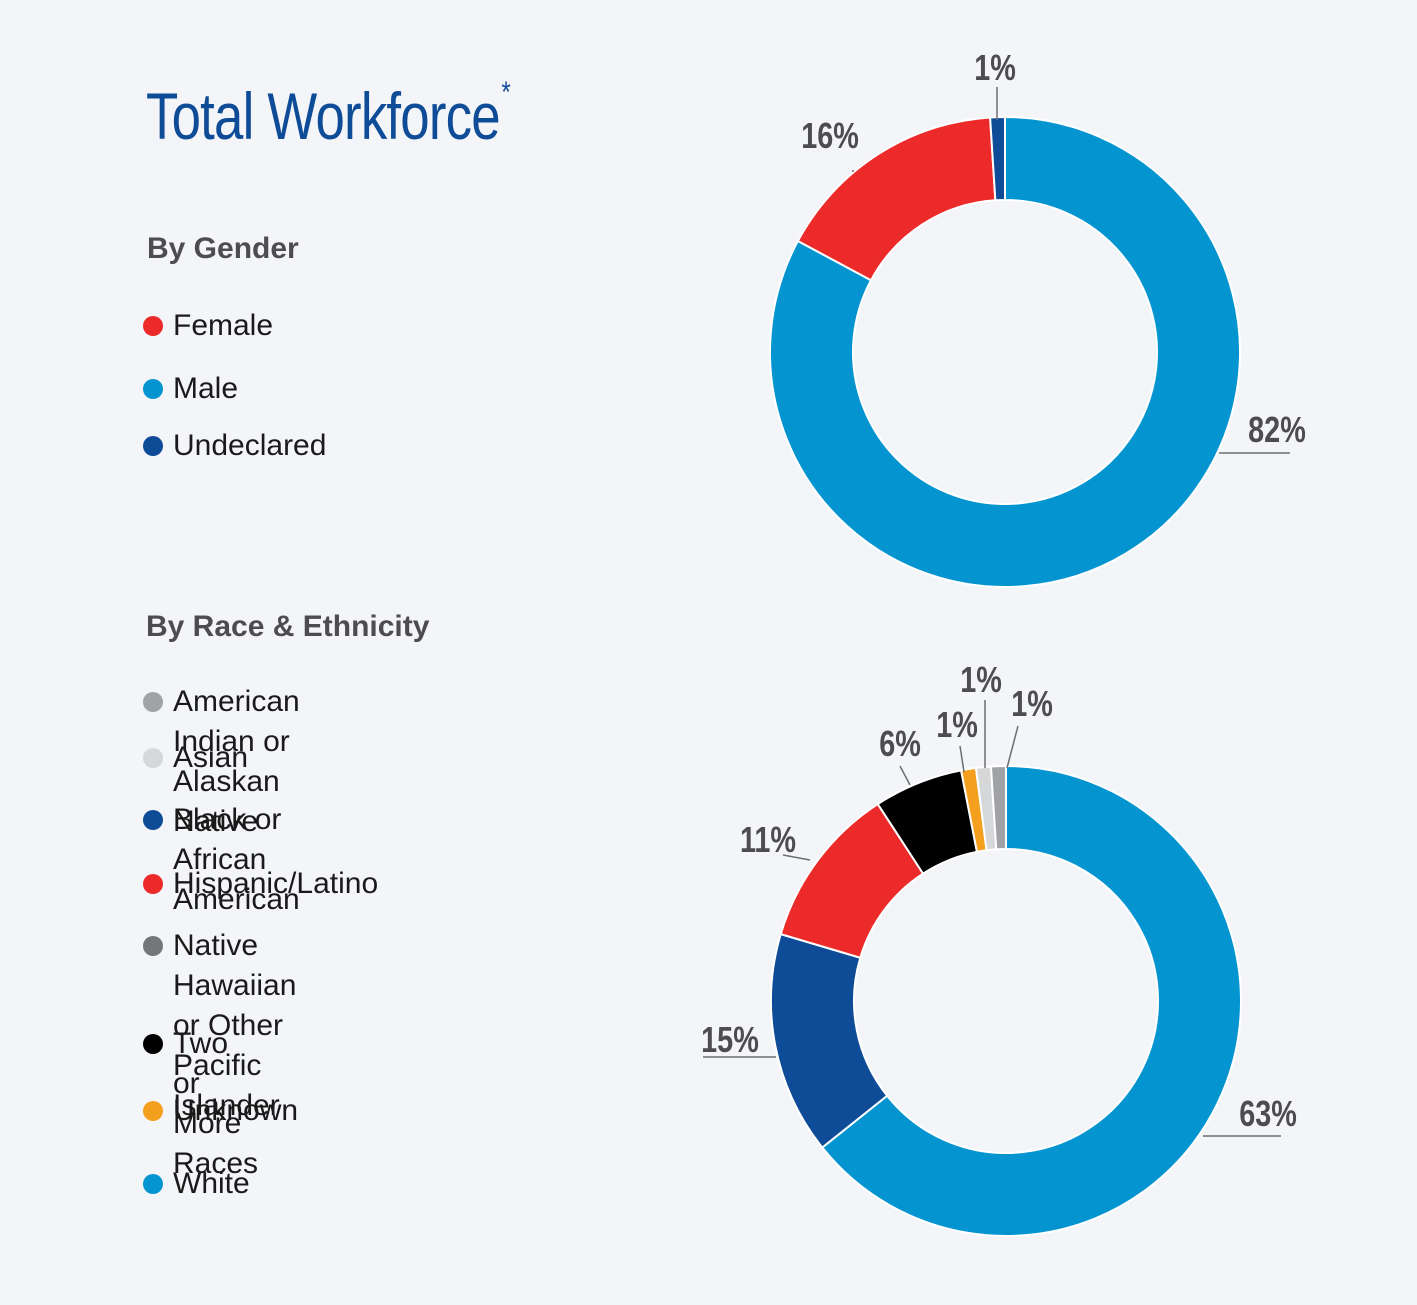 Image resolution: width=1417 pixels, height=1305 pixels. What do you see at coordinates (1268, 1113) in the screenshot?
I see `race-data-label-white: 63%` at bounding box center [1268, 1113].